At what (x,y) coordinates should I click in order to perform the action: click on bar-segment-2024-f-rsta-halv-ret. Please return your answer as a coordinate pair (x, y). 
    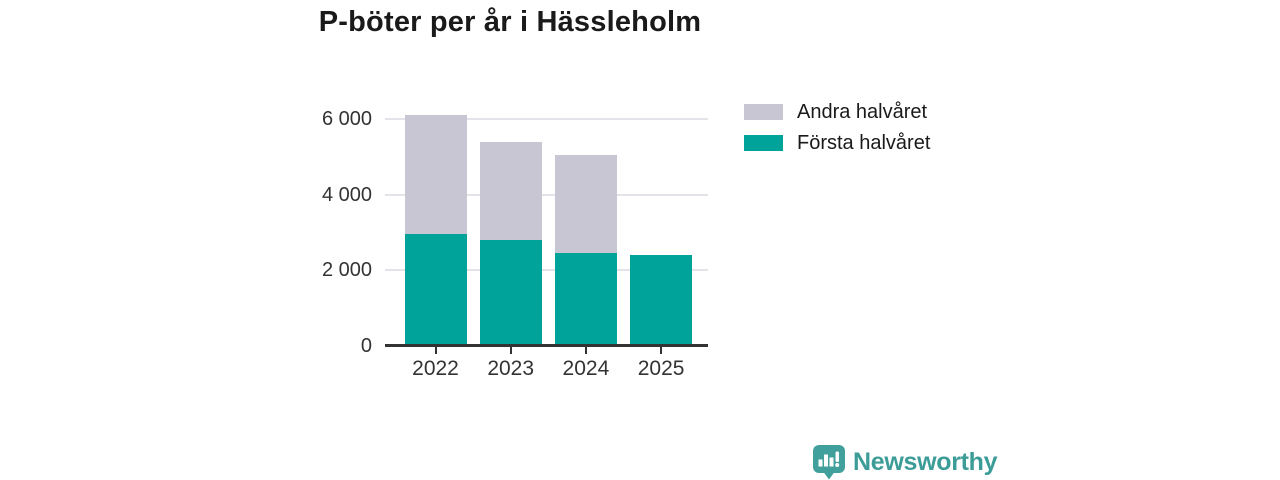
    Looking at the image, I should click on (585, 299).